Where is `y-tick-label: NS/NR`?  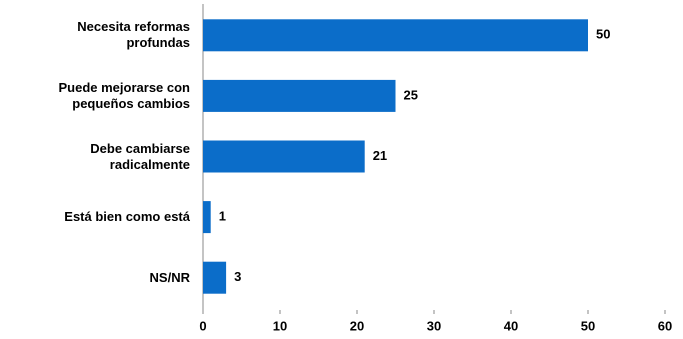
y-tick-label: NS/NR is located at coordinates (169, 277).